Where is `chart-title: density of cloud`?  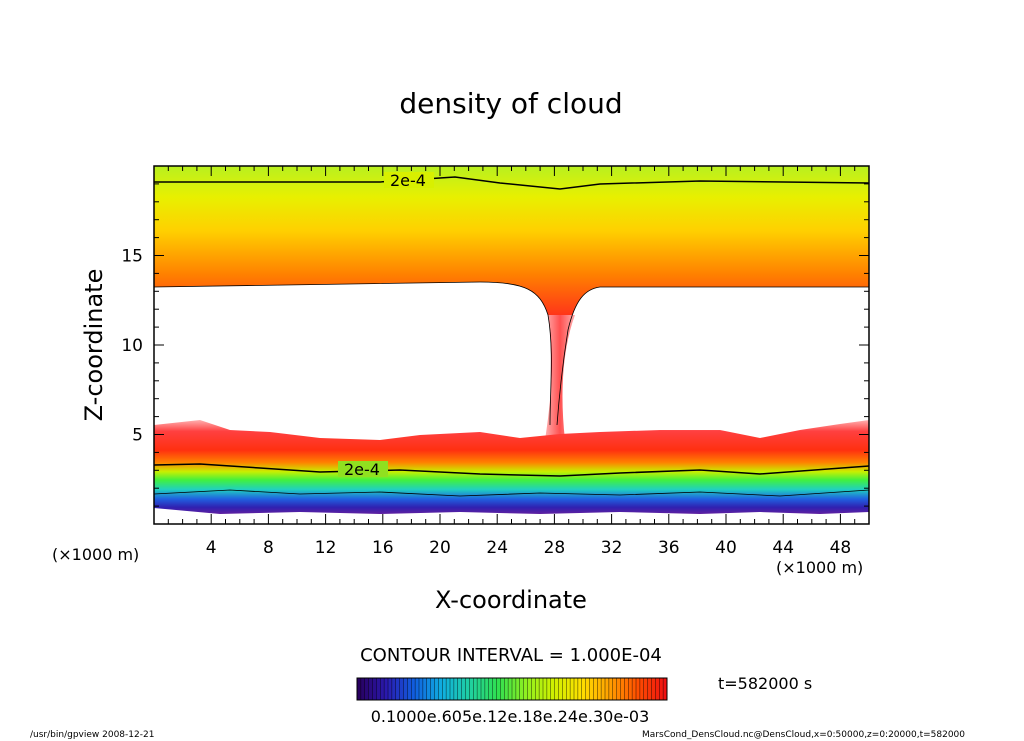 chart-title: density of cloud is located at coordinates (510, 103).